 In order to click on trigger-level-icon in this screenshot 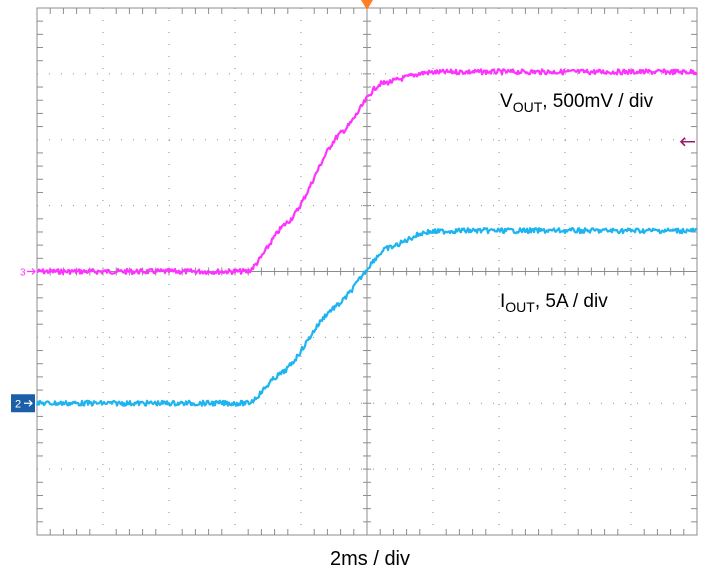, I will do `click(687, 142)`.